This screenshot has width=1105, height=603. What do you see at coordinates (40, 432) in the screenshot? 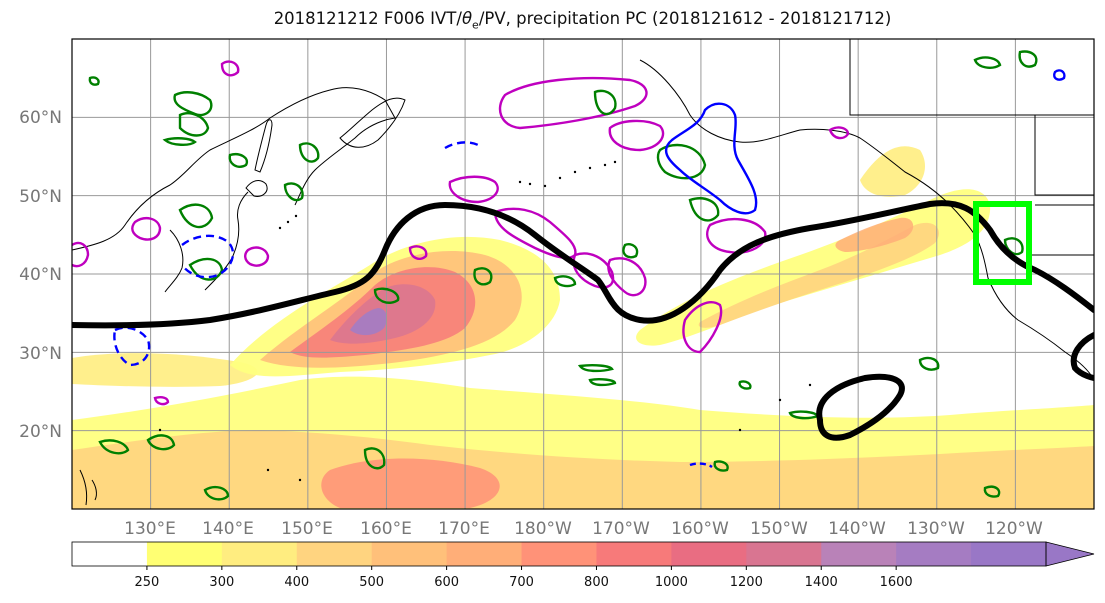
I see `lat-label: 20°N` at bounding box center [40, 432].